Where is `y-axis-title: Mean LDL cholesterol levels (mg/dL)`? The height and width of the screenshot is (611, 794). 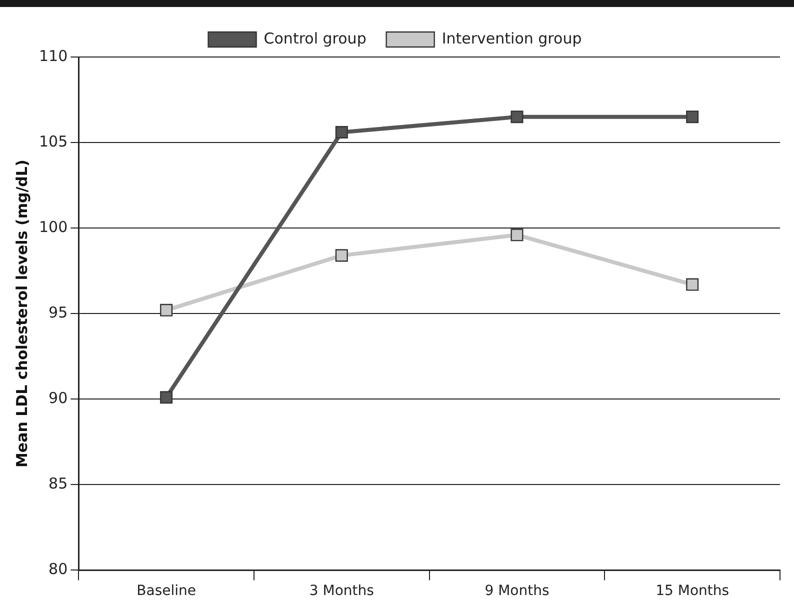
y-axis-title: Mean LDL cholesterol levels (mg/dL) is located at coordinates (21, 314).